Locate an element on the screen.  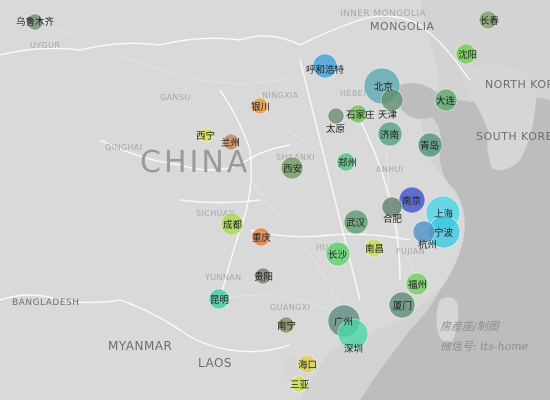
city-bubble-tianjin is located at coordinates (392, 100).